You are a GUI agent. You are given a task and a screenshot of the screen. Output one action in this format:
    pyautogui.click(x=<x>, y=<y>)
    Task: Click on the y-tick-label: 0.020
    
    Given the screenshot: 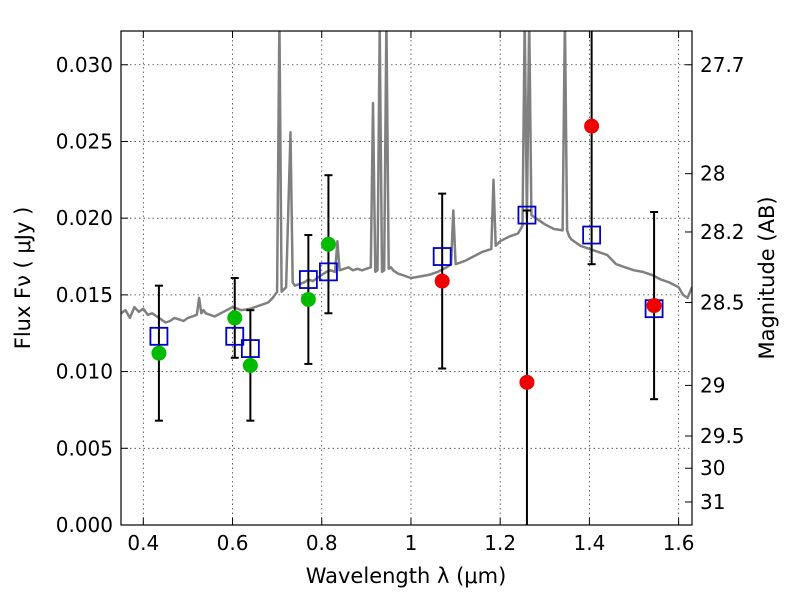 What is the action you would take?
    pyautogui.click(x=84, y=218)
    